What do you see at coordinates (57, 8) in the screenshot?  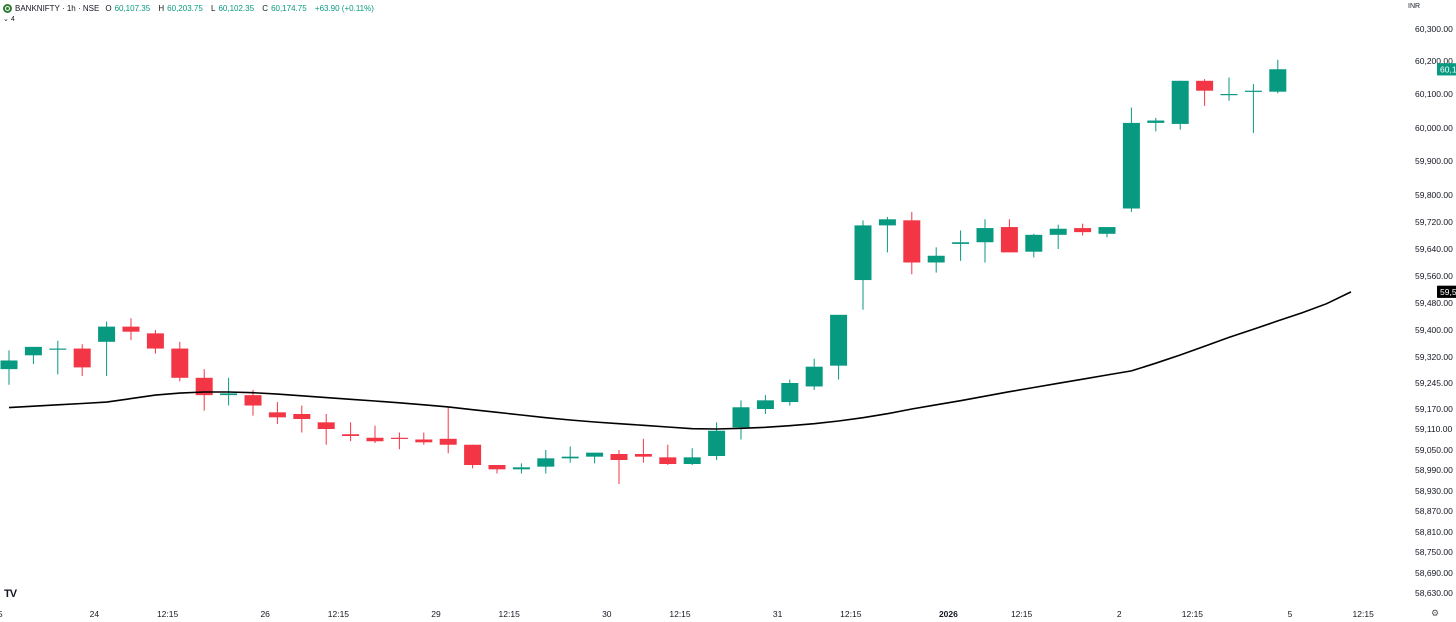 I see `symbol-title: BANKNIFTY · 1h · NSE` at bounding box center [57, 8].